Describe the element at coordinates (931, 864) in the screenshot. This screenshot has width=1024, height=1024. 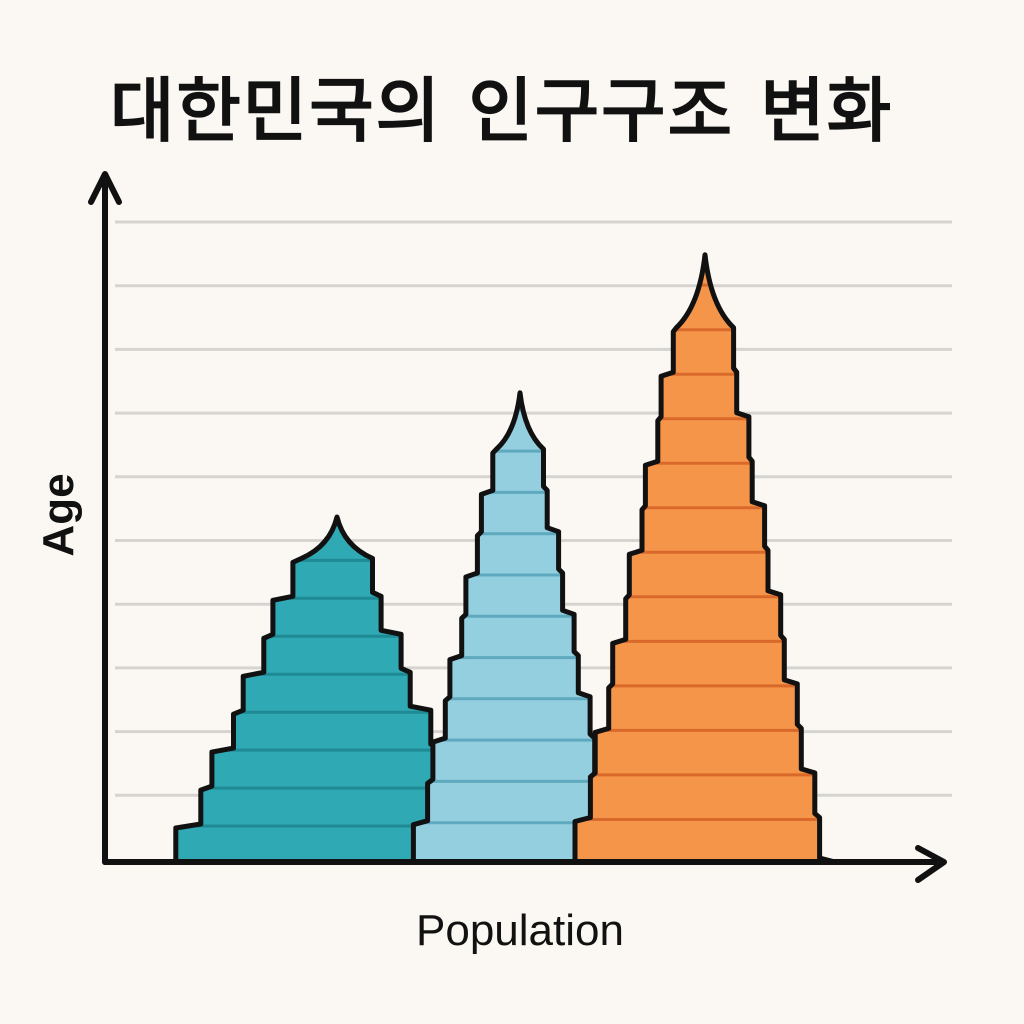
I see `x-axis-arrow-icon` at that location.